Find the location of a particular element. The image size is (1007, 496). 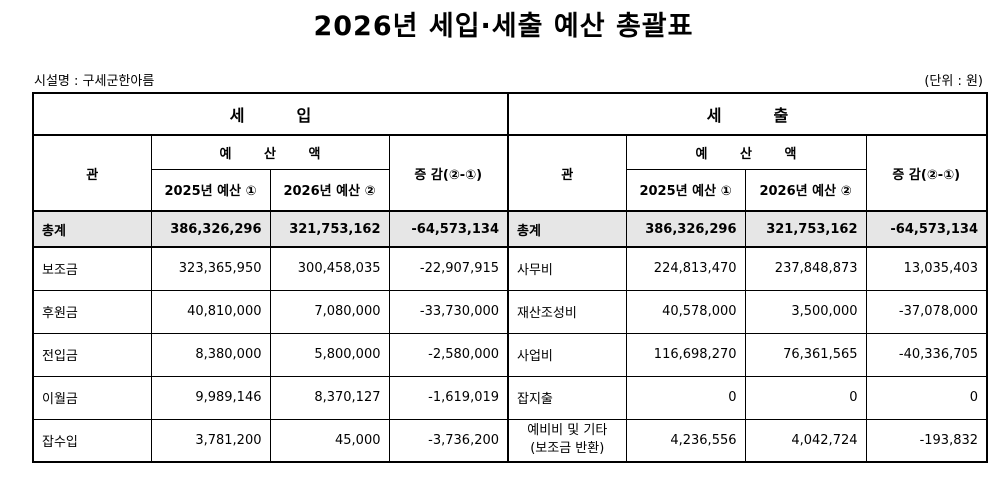

revenue-item-diff: -1,619,019 is located at coordinates (449, 397).